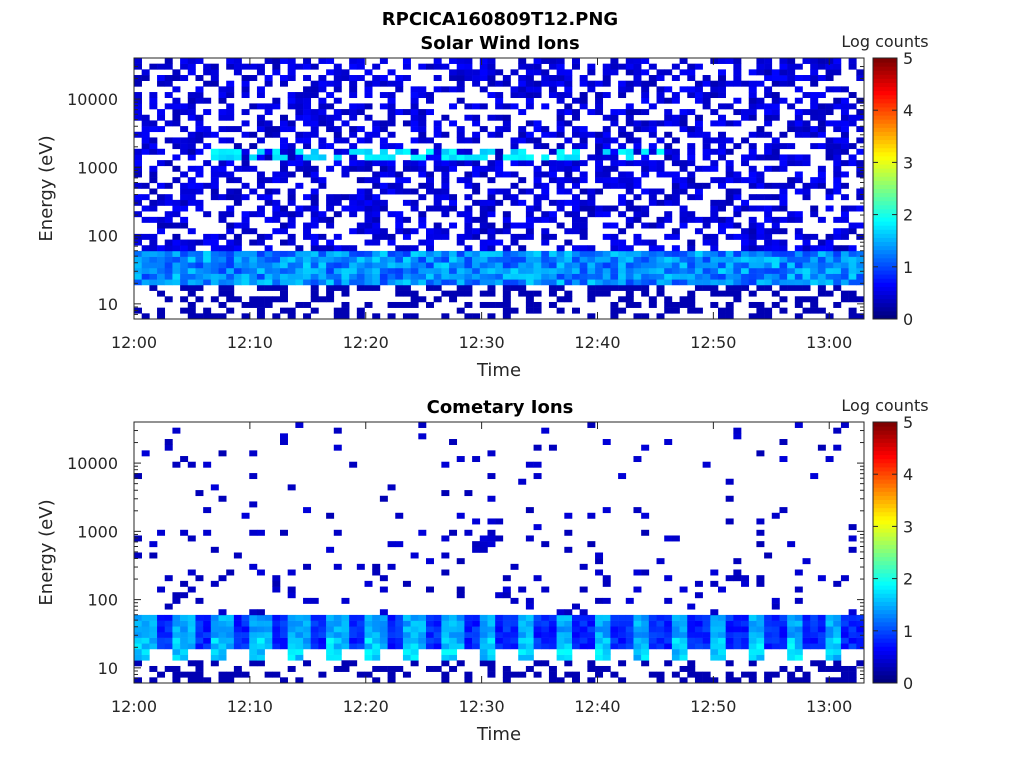  I want to click on x-tick-label: 12:40, so click(597, 342).